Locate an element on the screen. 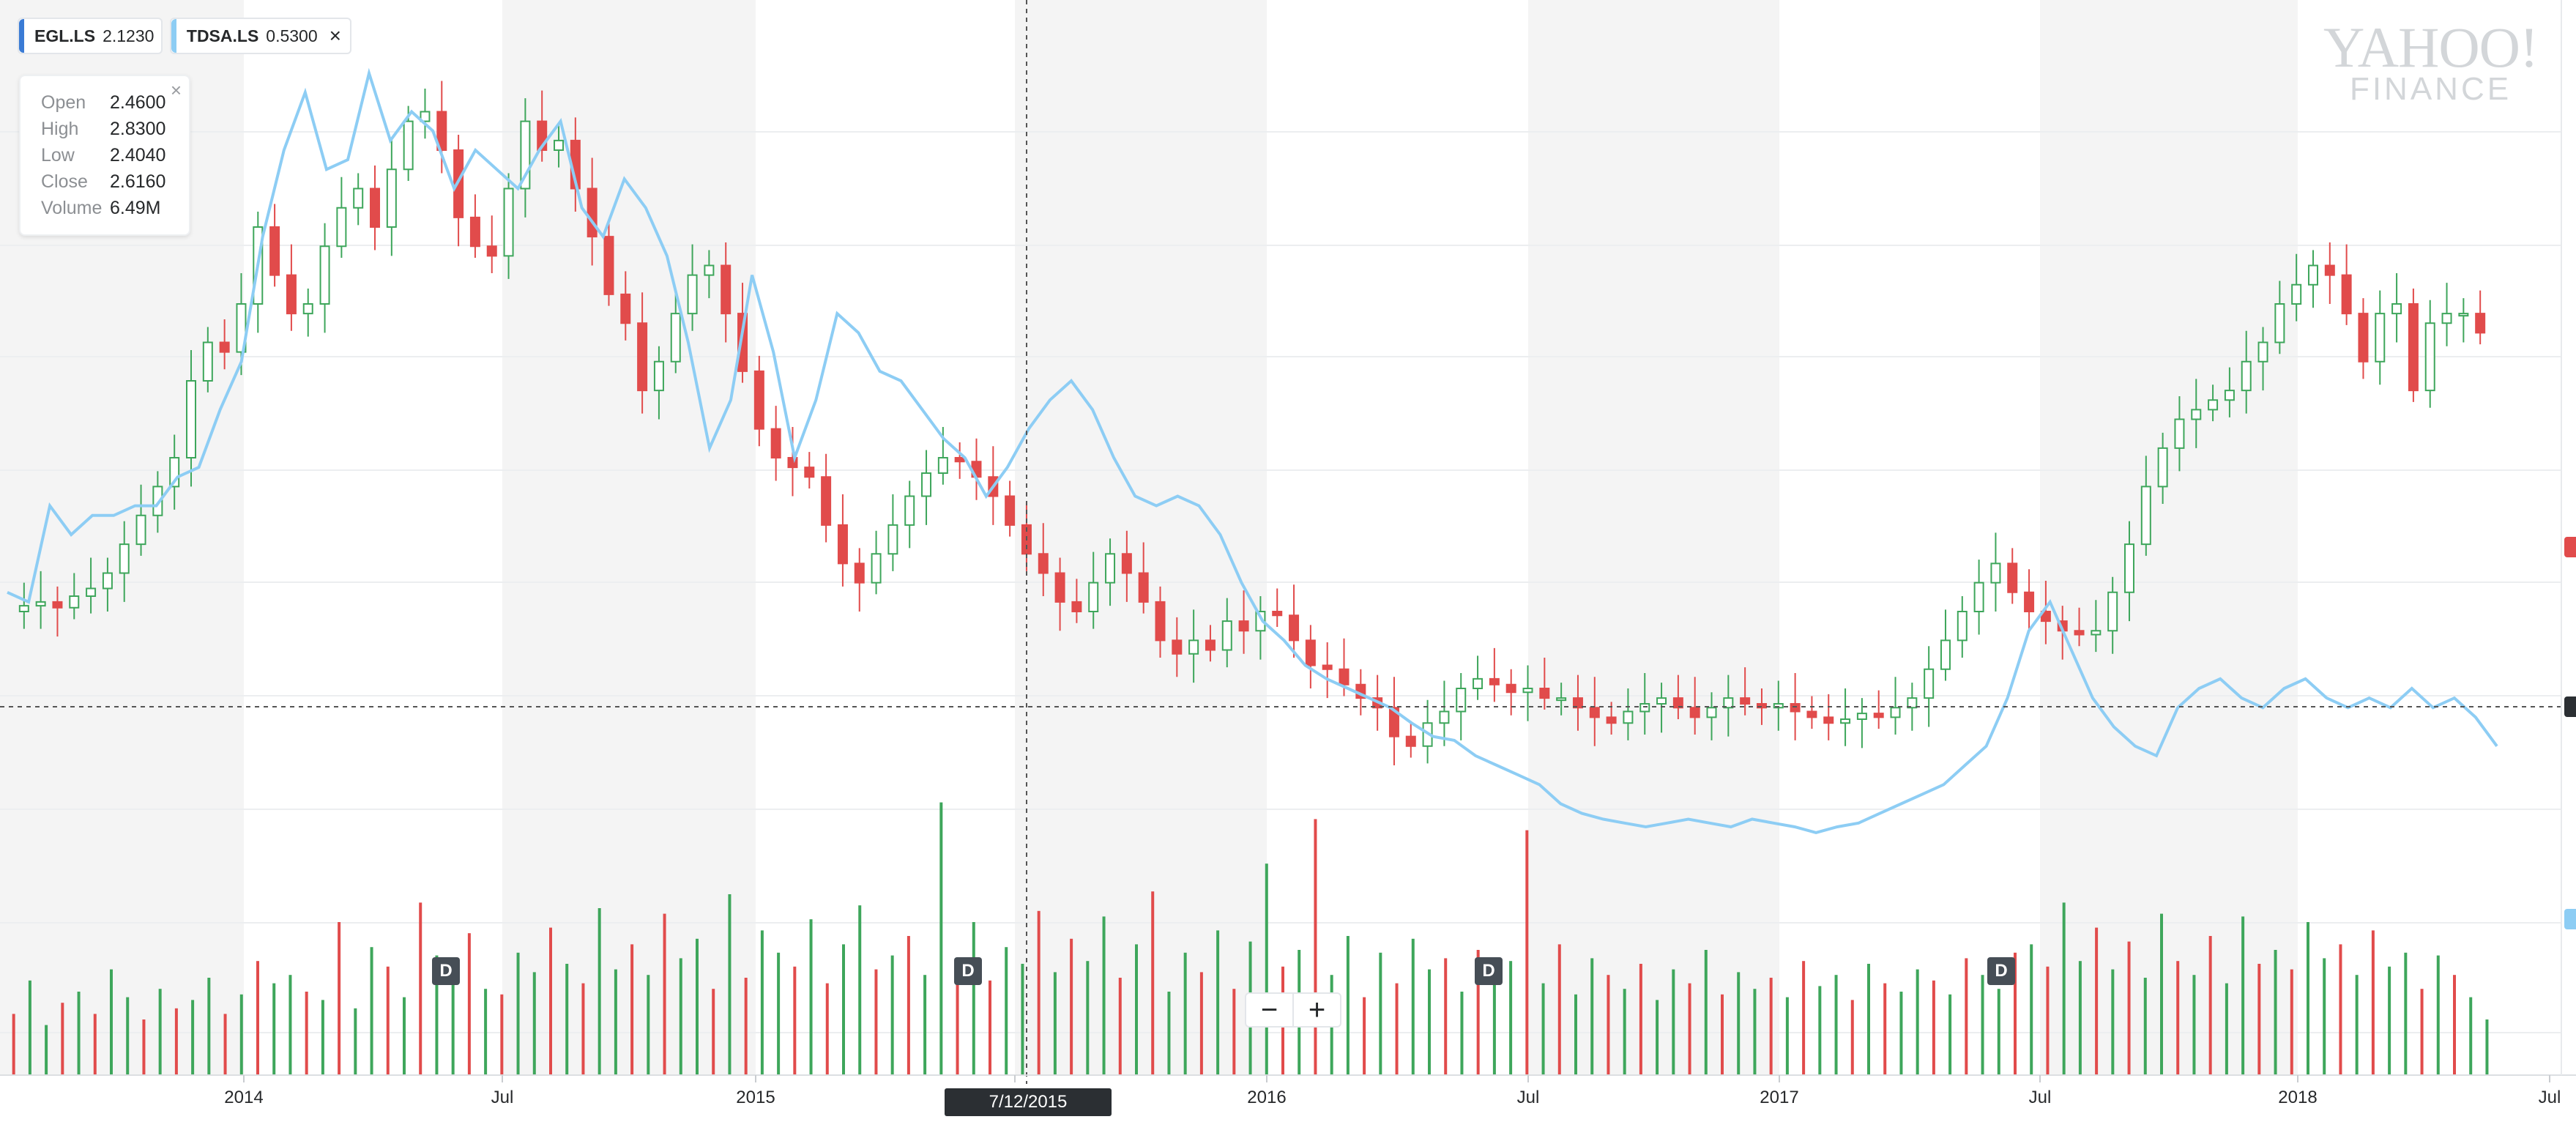 The height and width of the screenshot is (1122, 2576). high-label: High is located at coordinates (60, 129).